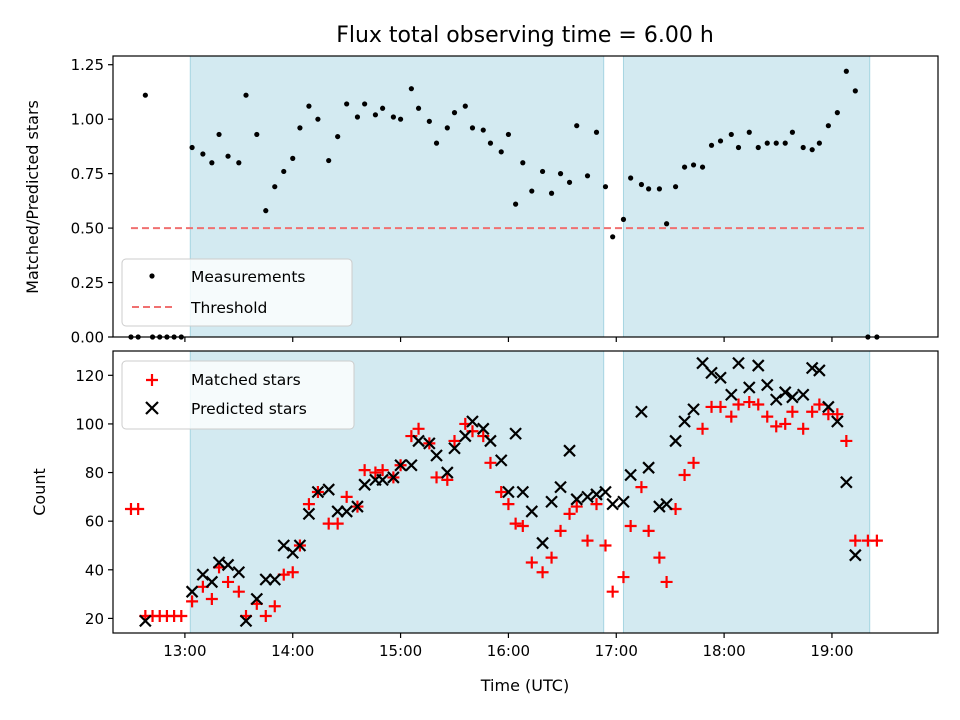 The width and height of the screenshot is (960, 720). I want to click on y-tick-label: 1.25, so click(87, 65).